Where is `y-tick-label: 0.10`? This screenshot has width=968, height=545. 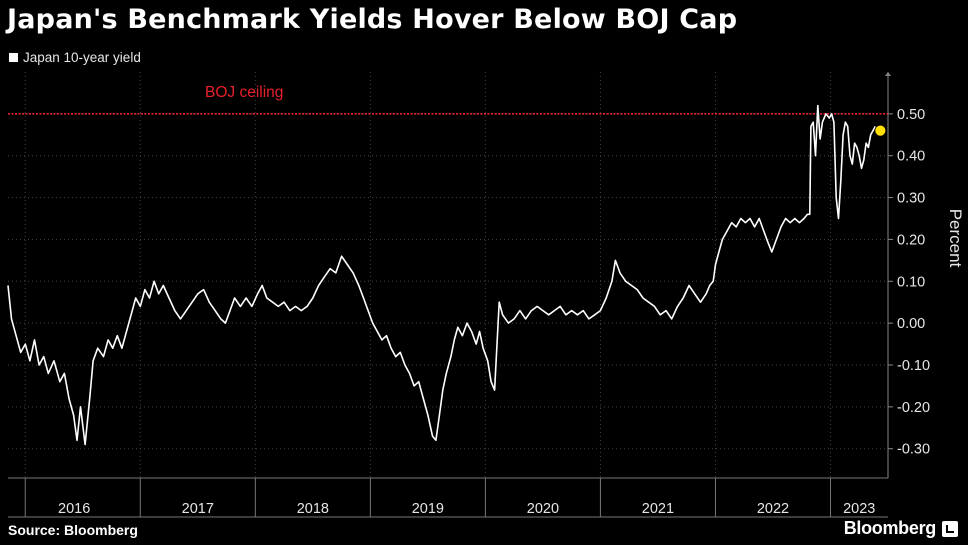
y-tick-label: 0.10 is located at coordinates (911, 282).